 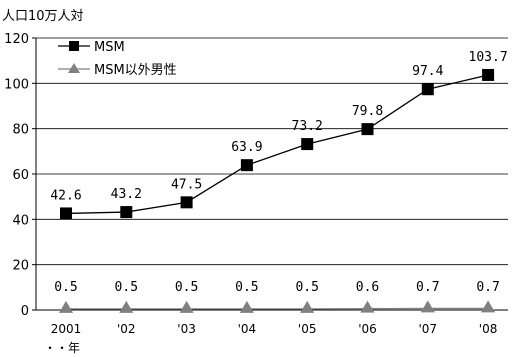 What do you see at coordinates (427, 71) in the screenshot?
I see `data-label: 97.4` at bounding box center [427, 71].